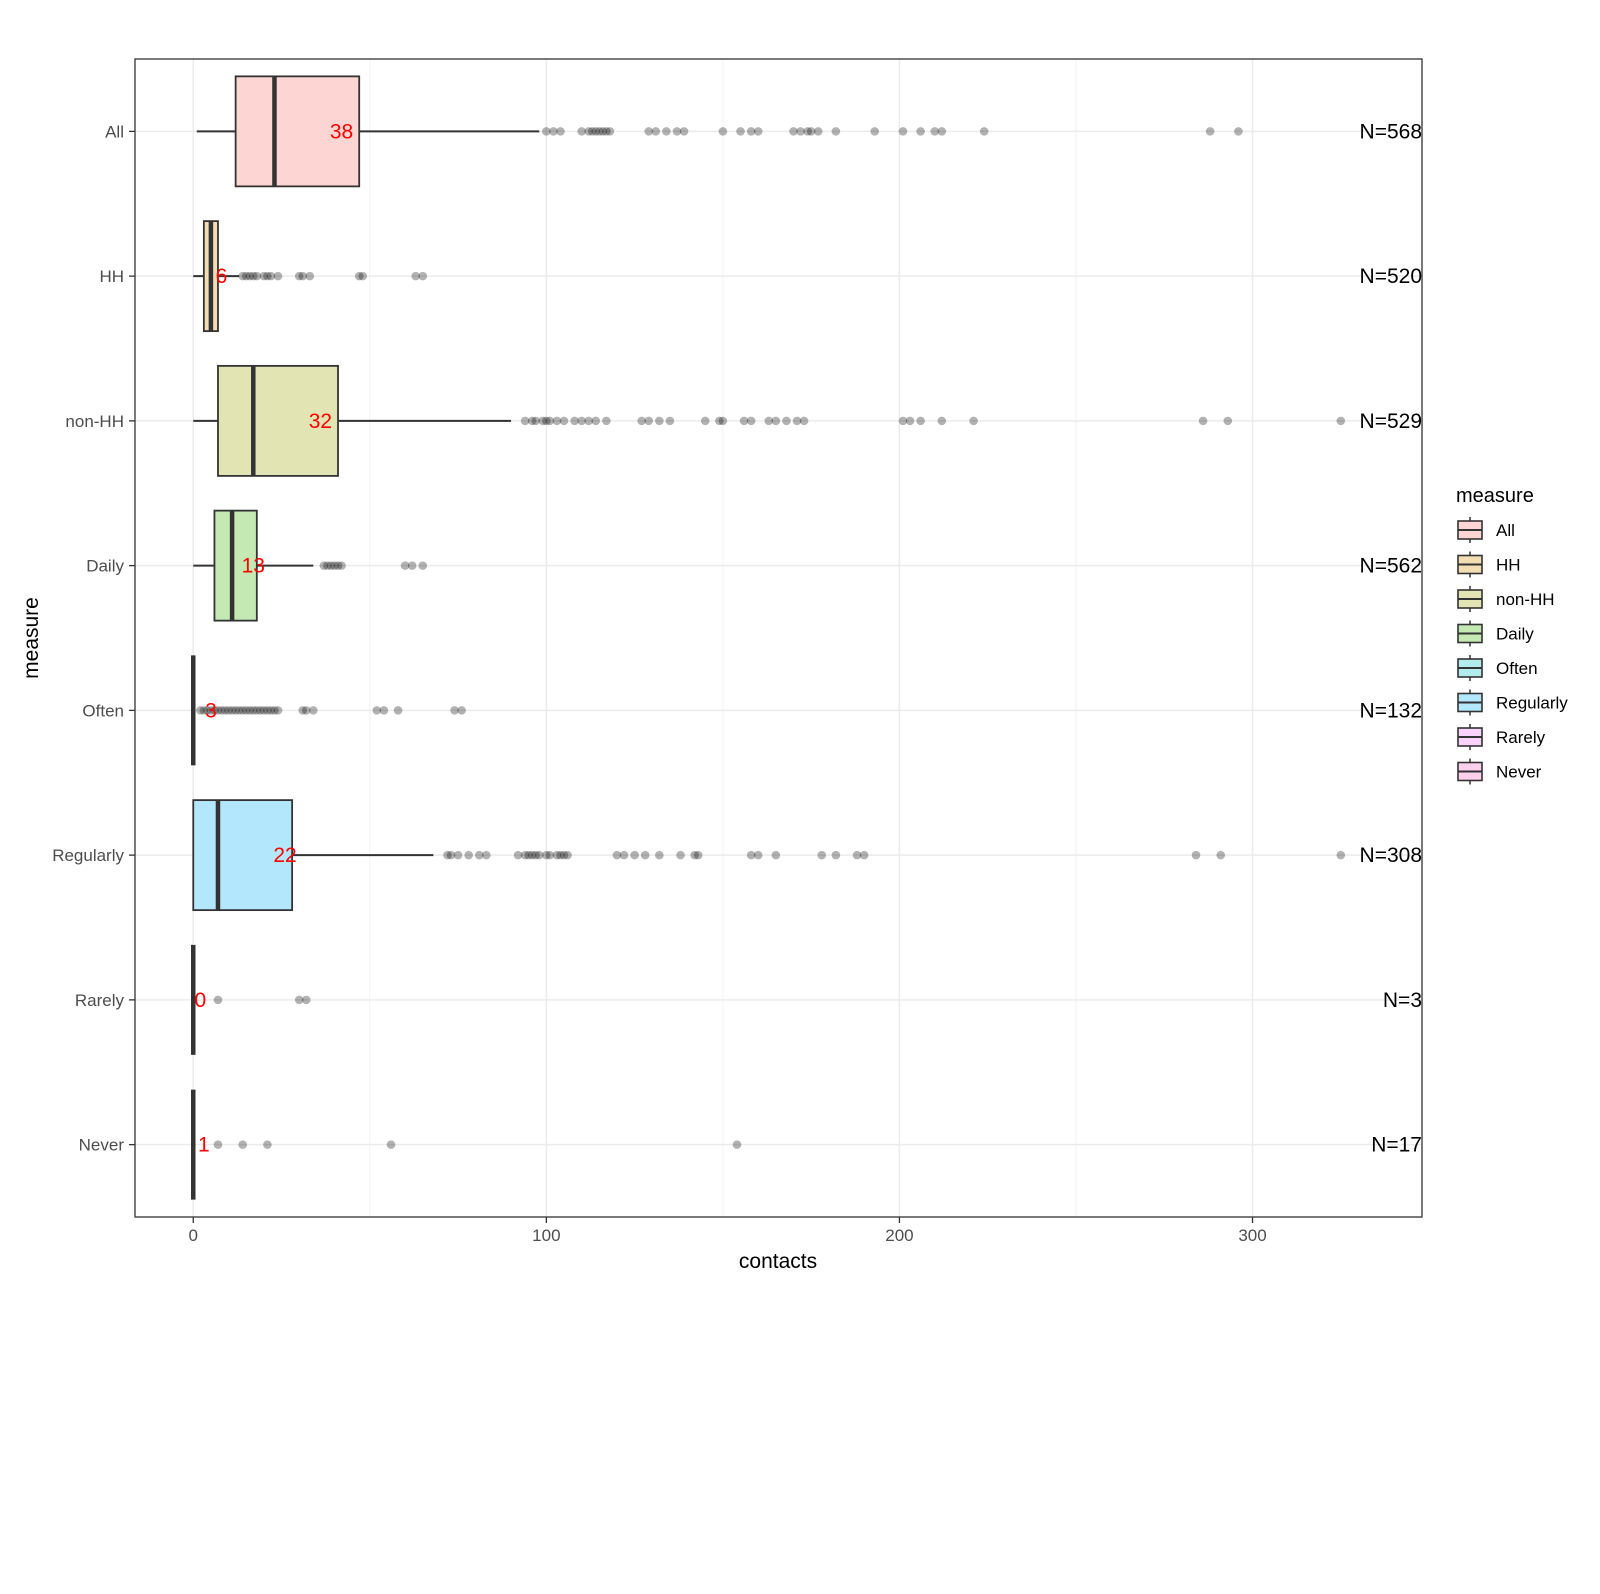 The height and width of the screenshot is (1594, 1600). What do you see at coordinates (719, 131) in the screenshot?
I see `box-group-all` at bounding box center [719, 131].